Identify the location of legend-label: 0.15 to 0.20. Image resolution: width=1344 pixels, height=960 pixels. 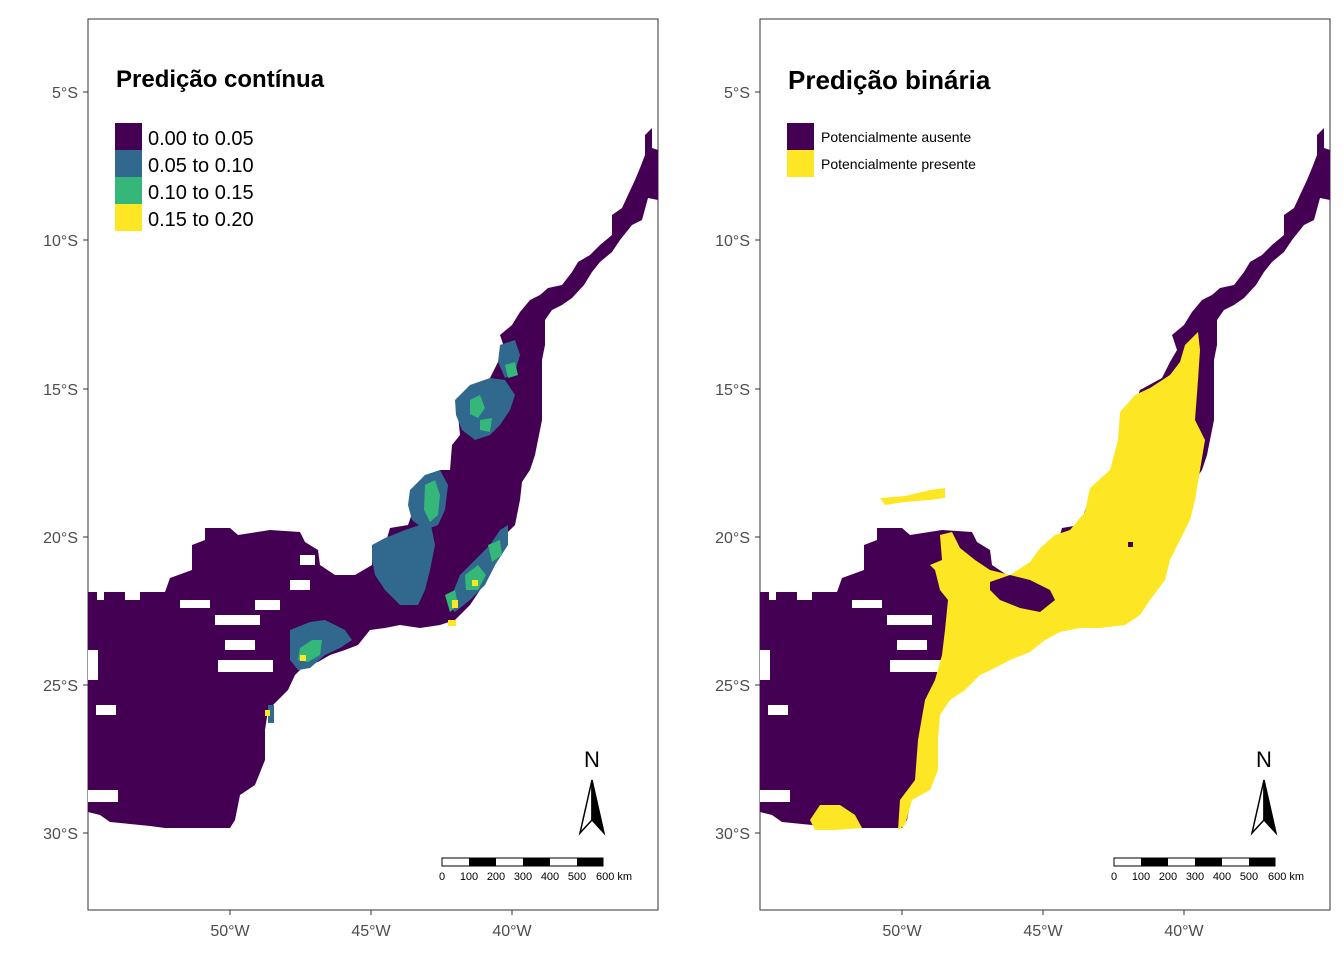
(201, 220).